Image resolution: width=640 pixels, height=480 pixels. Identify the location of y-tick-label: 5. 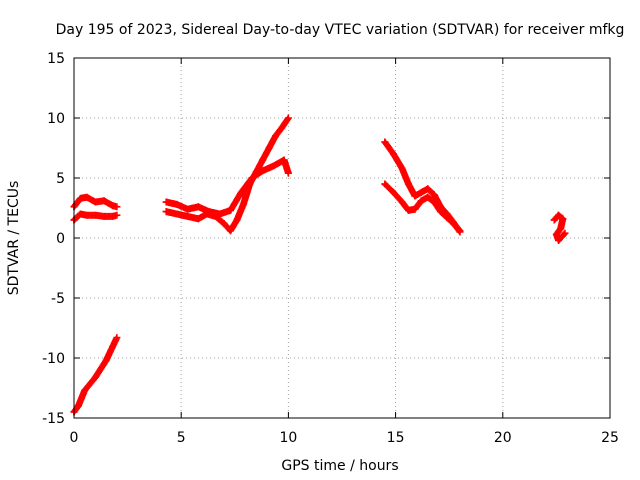
(60, 179).